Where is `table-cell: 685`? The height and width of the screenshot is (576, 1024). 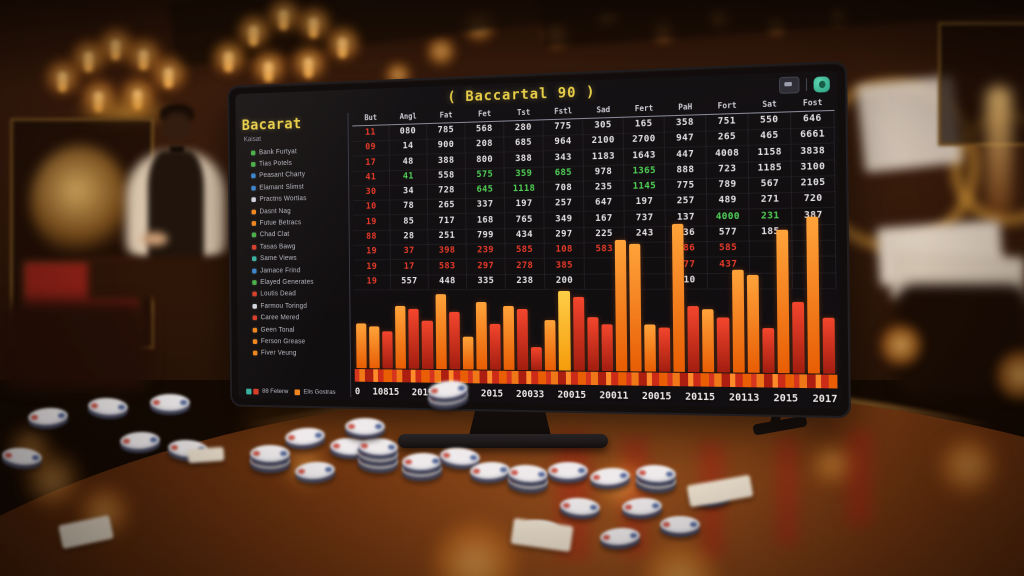
table-cell: 685 is located at coordinates (563, 174).